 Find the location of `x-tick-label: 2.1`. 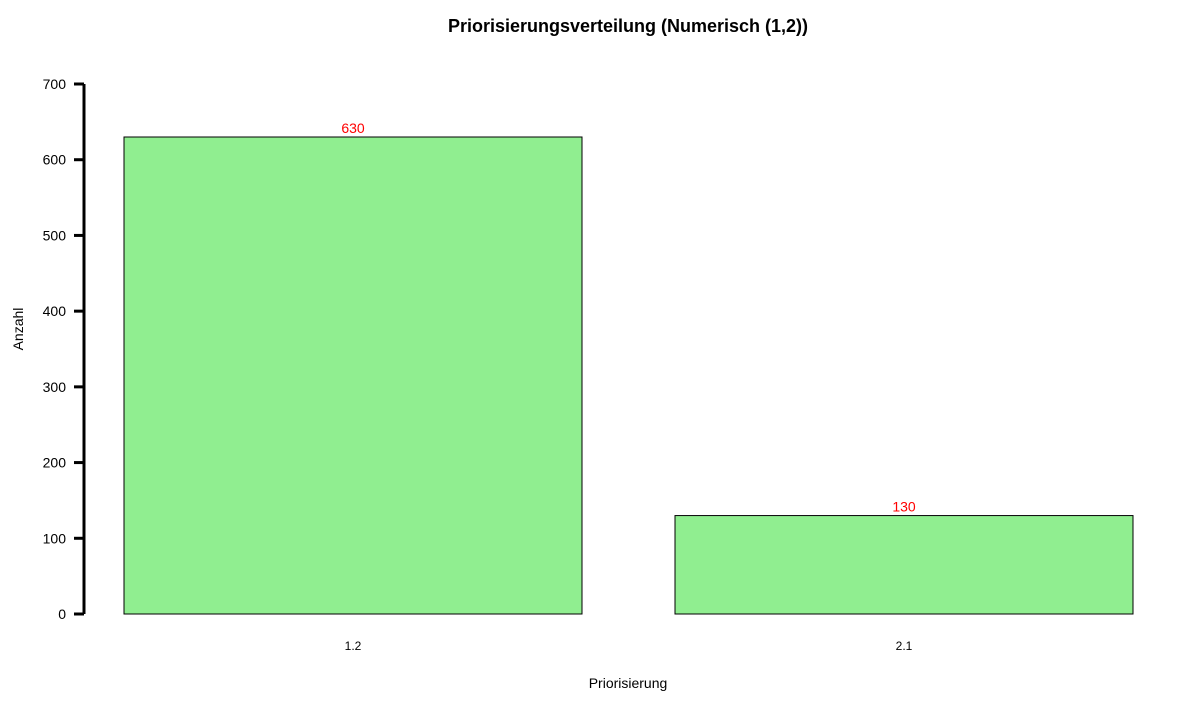

x-tick-label: 2.1 is located at coordinates (904, 646).